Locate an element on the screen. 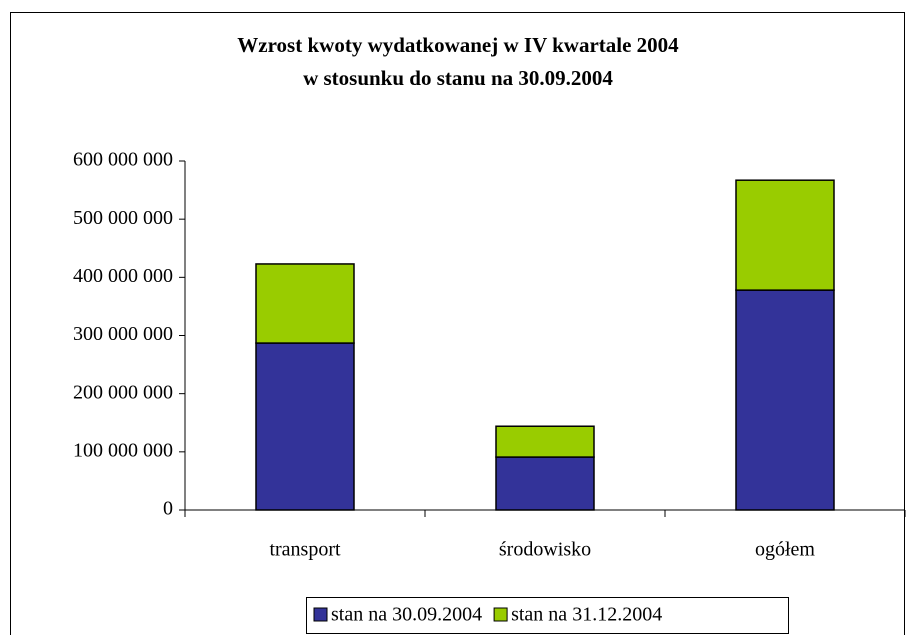  y-tick-label: 600 000 000 is located at coordinates (123, 160).